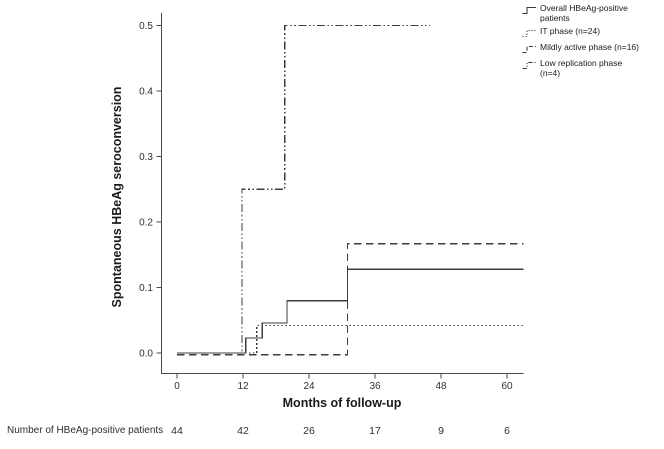 This screenshot has width=664, height=449. Describe the element at coordinates (146, 92) in the screenshot. I see `y-tick-label: 0.4` at that location.